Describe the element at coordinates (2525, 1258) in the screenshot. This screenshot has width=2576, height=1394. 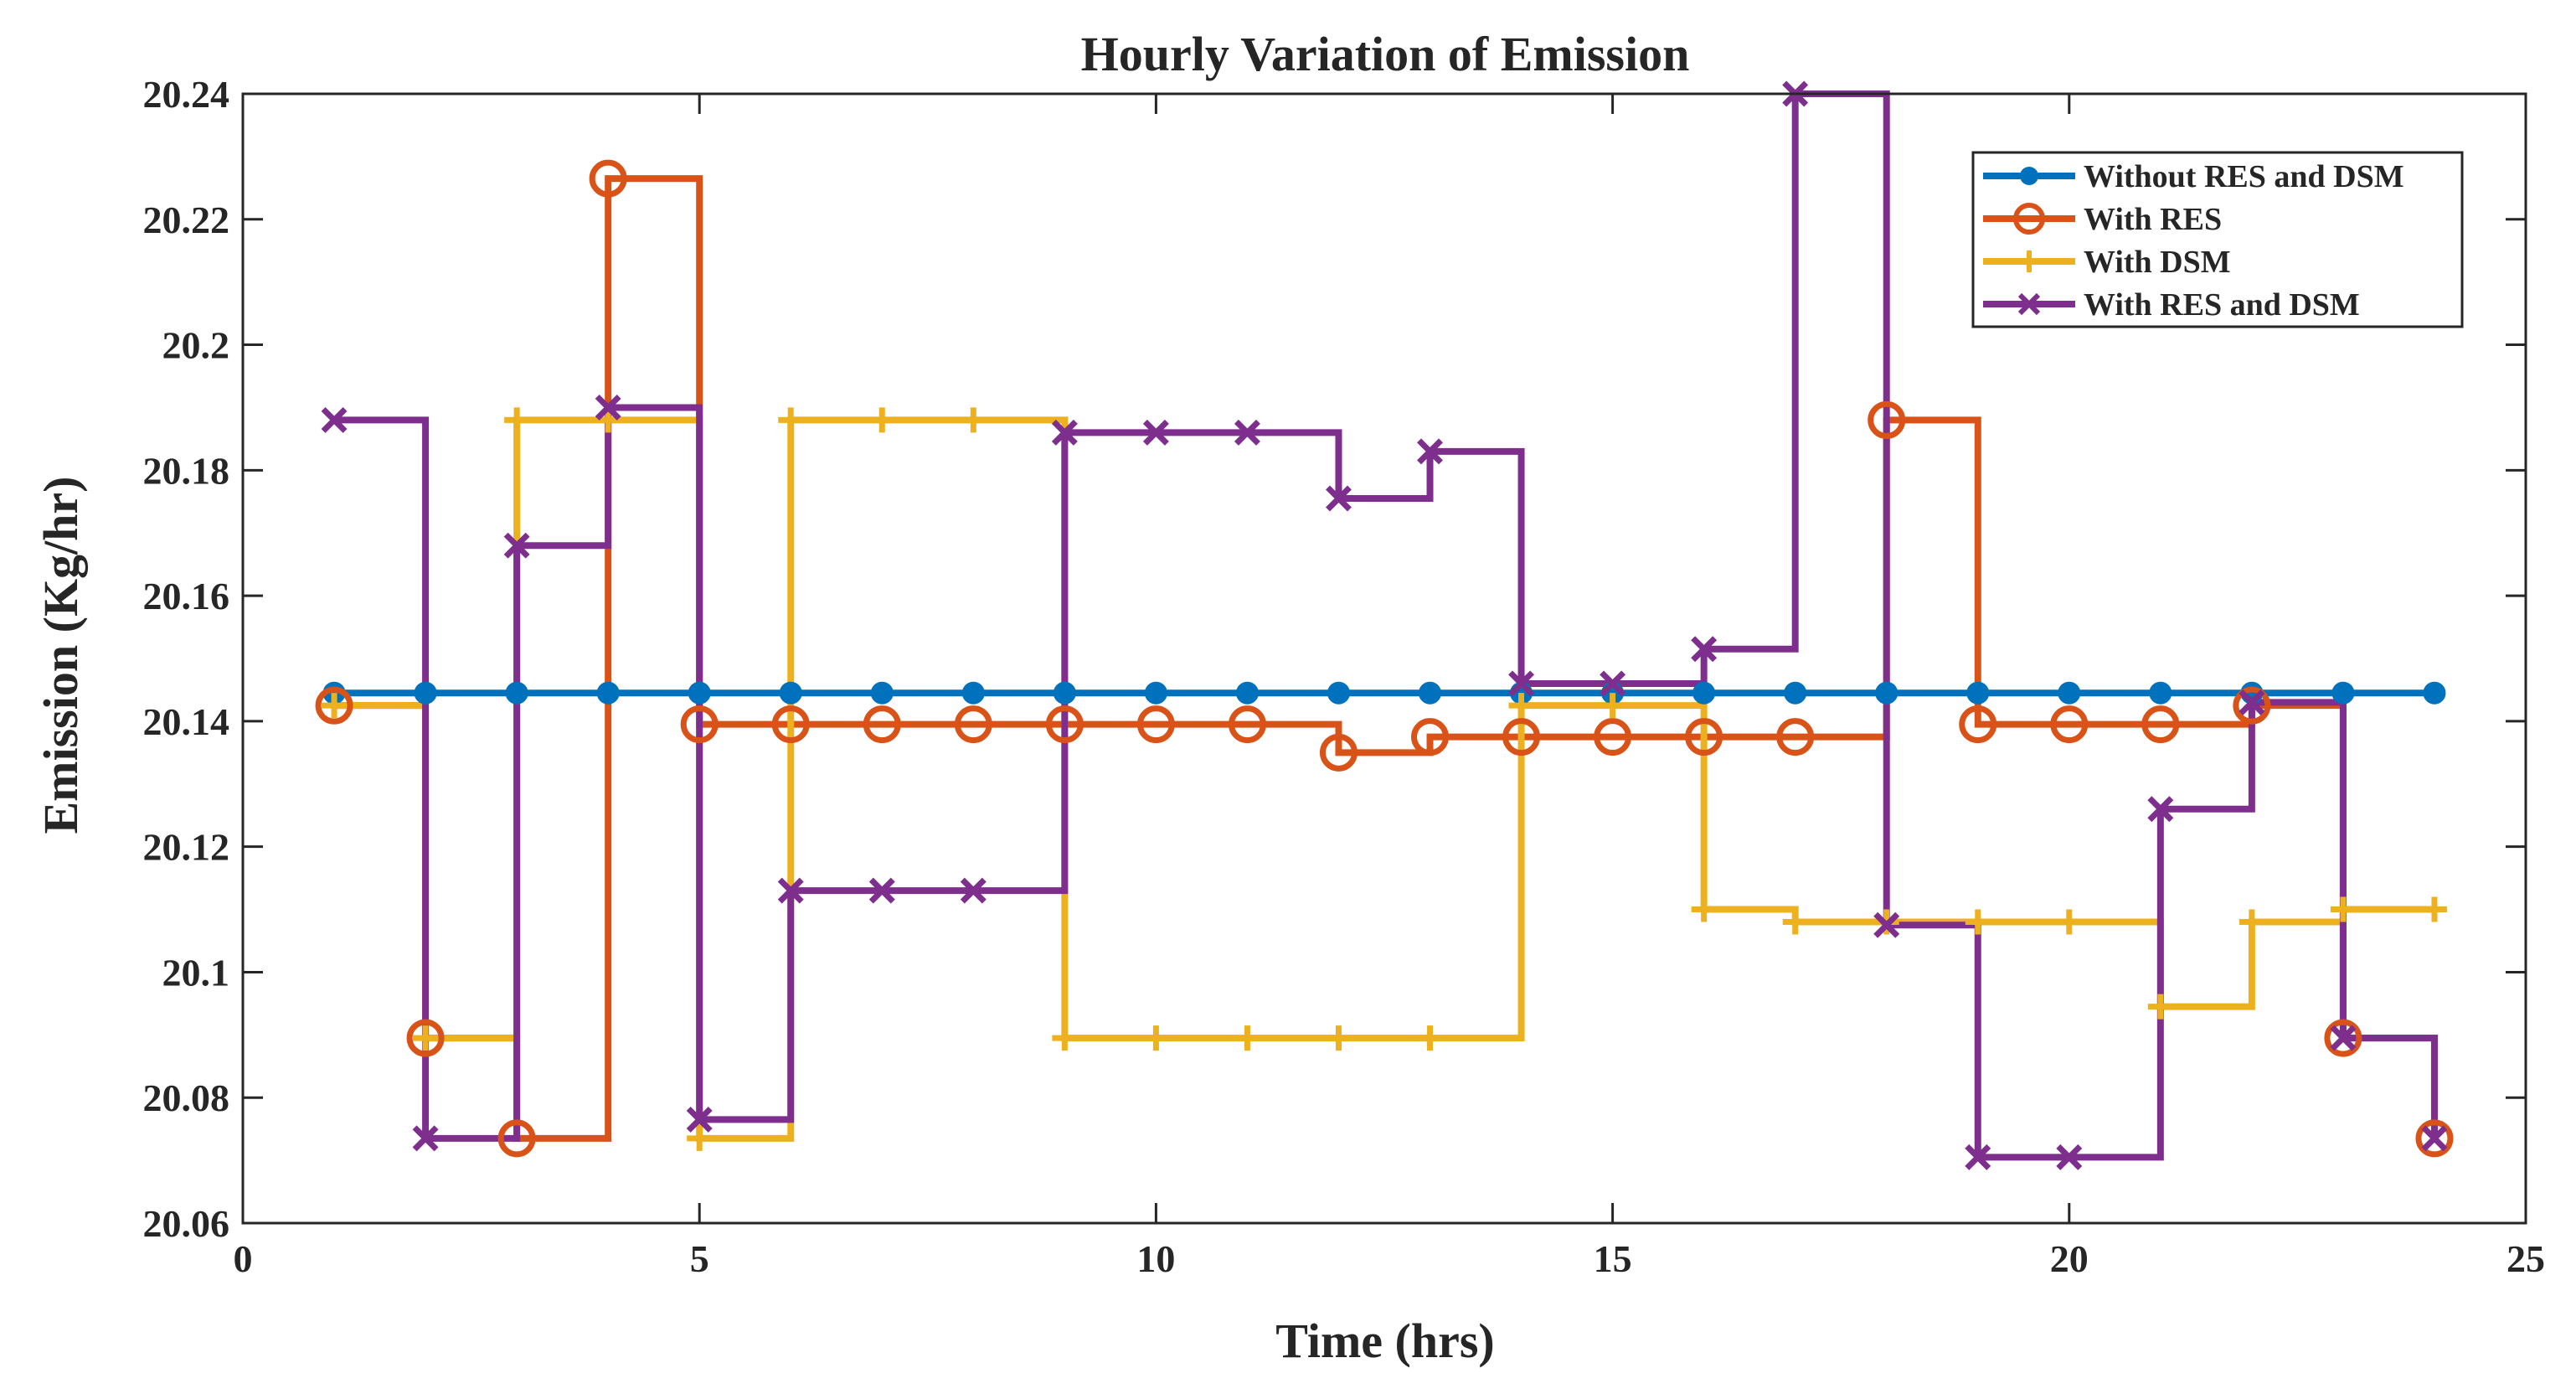
I see `x-tick-label: 25` at that location.